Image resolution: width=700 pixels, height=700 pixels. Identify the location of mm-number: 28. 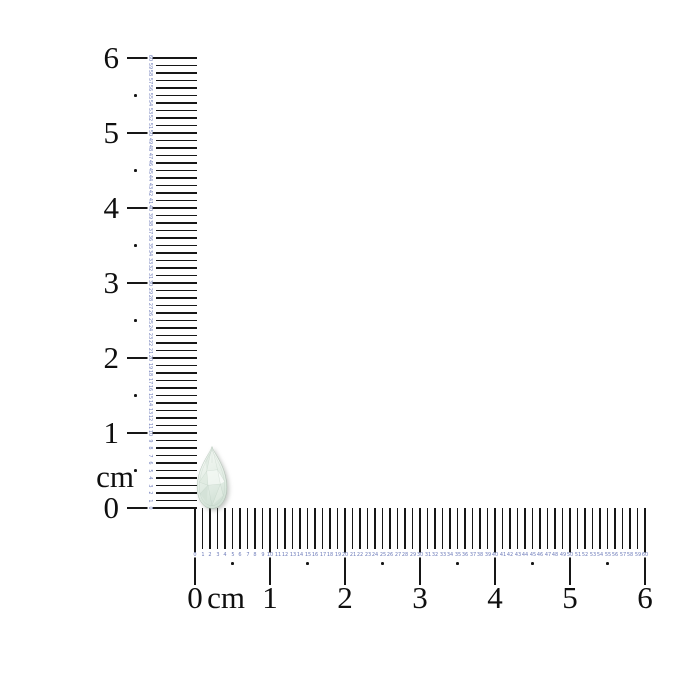
(150, 298).